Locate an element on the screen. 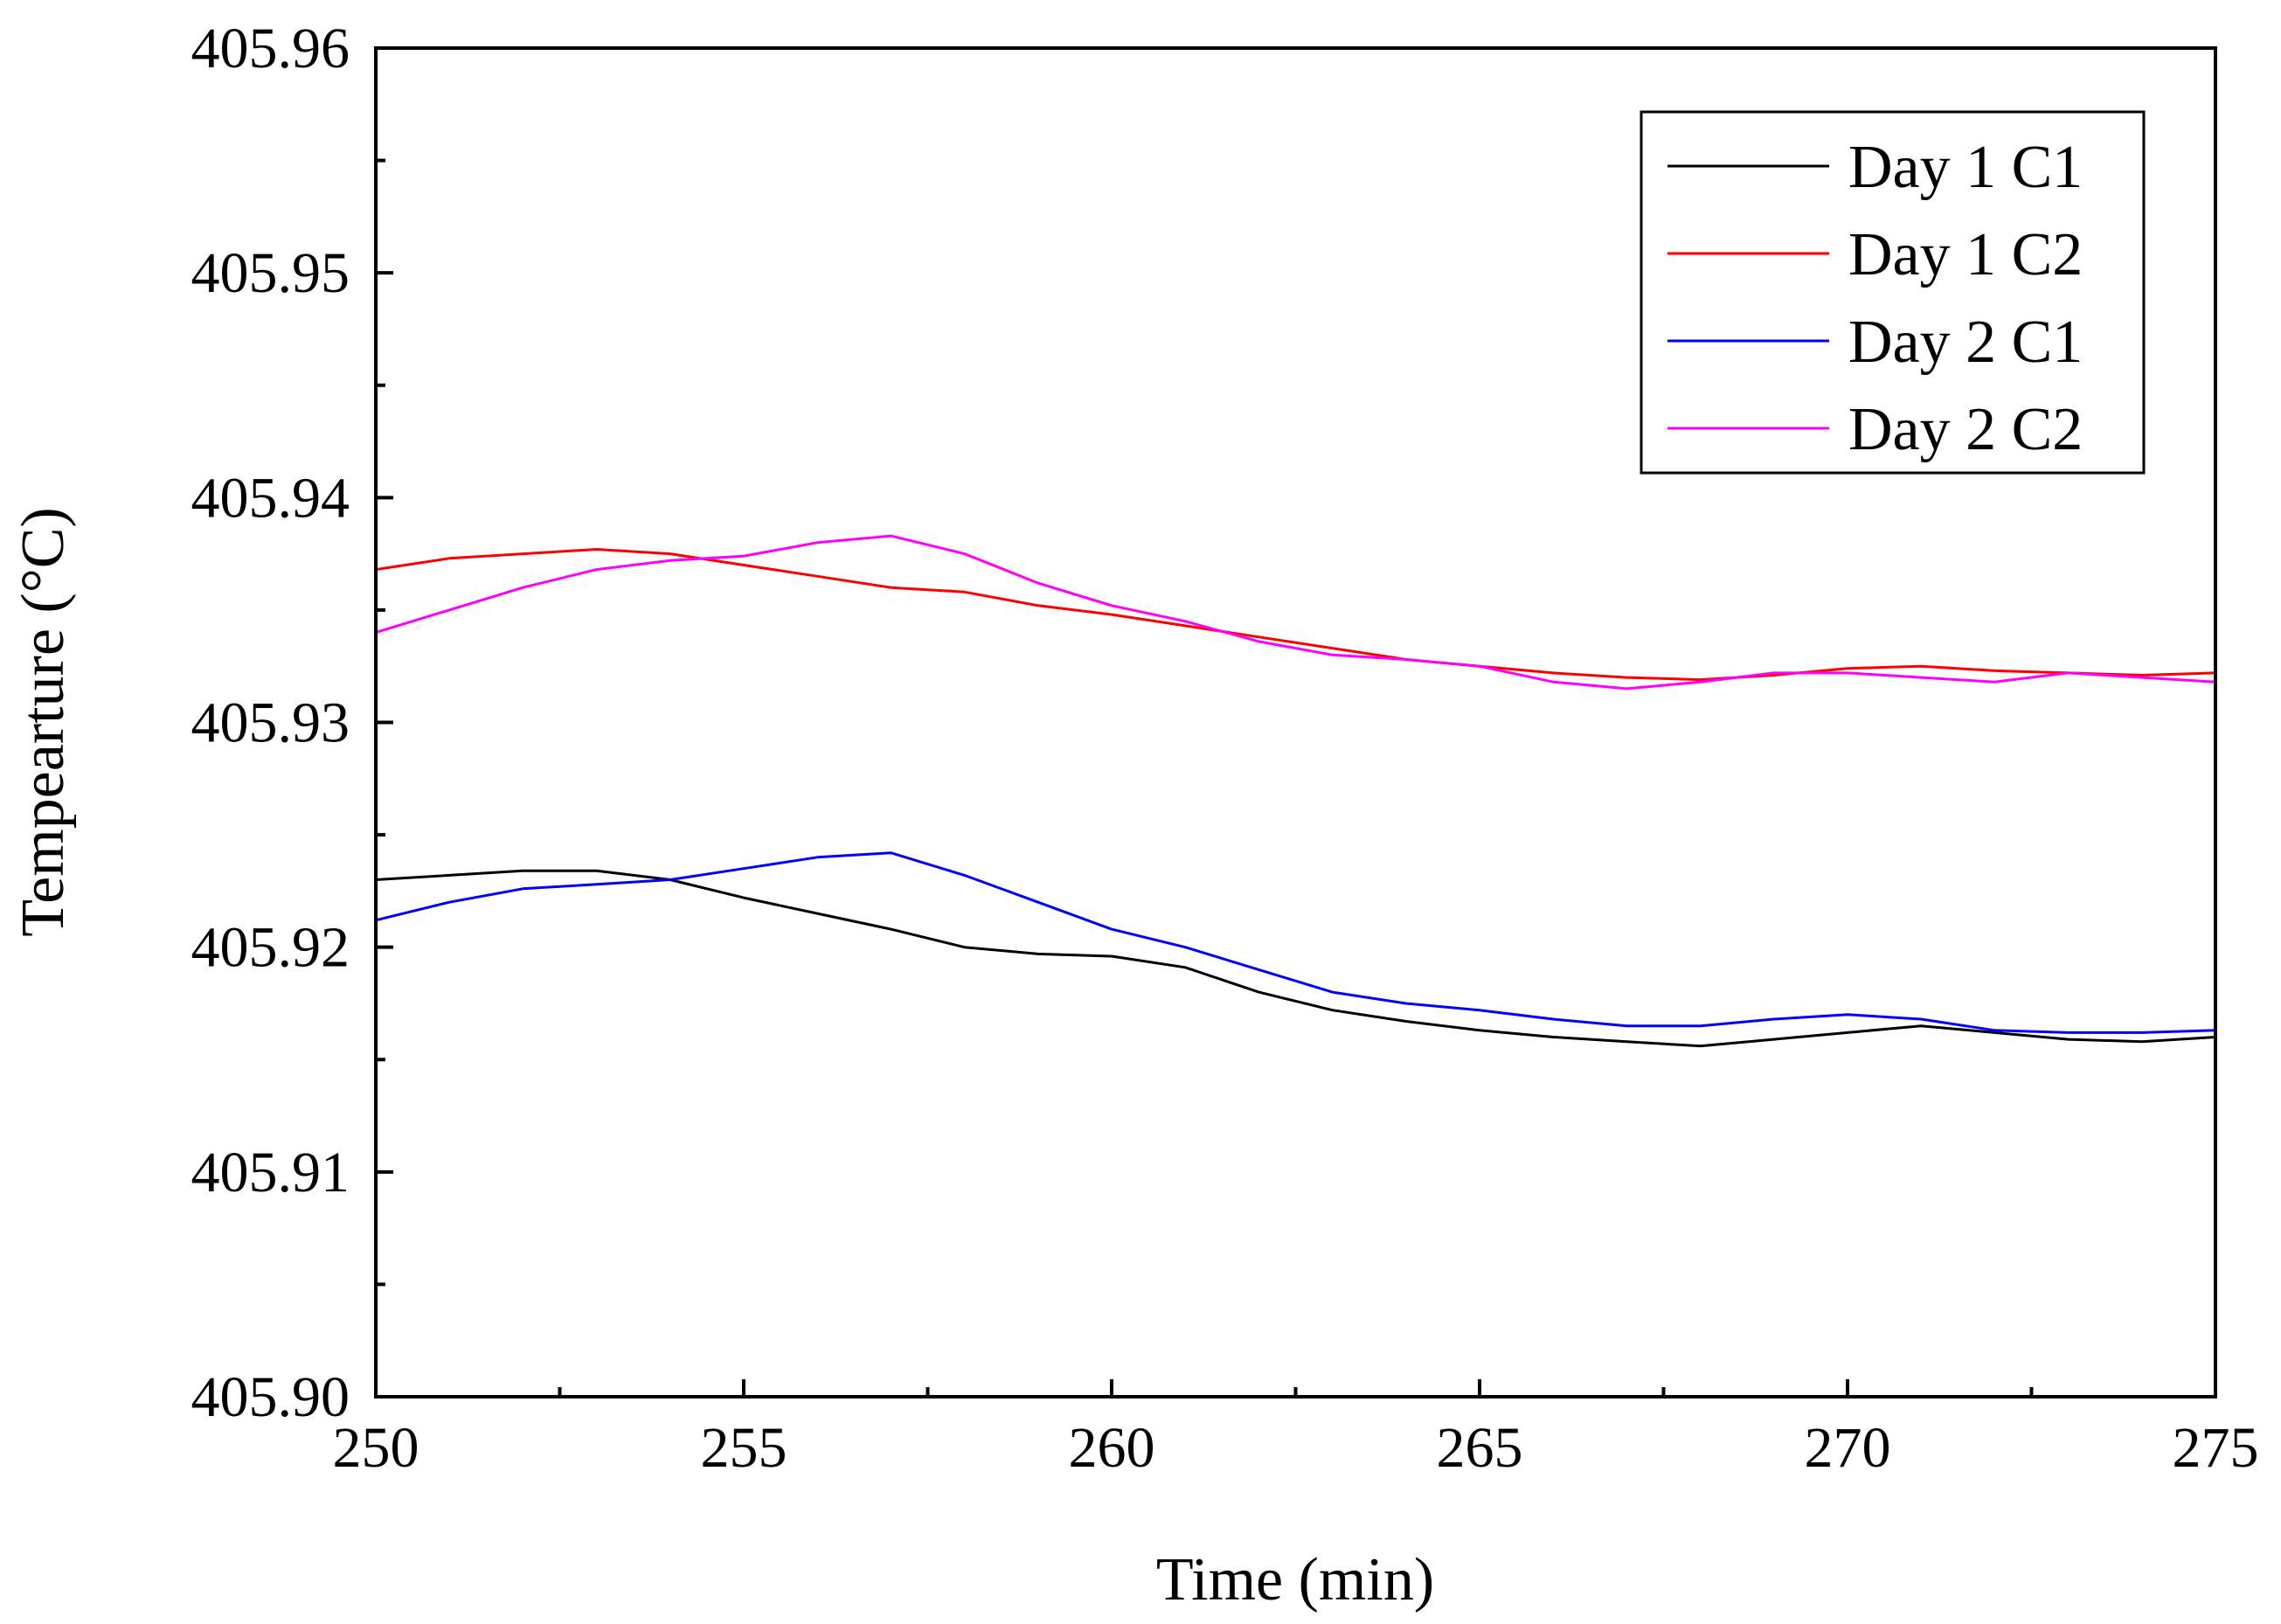  legend-label-day1-c1: Day 1 C1 is located at coordinates (1965, 167).